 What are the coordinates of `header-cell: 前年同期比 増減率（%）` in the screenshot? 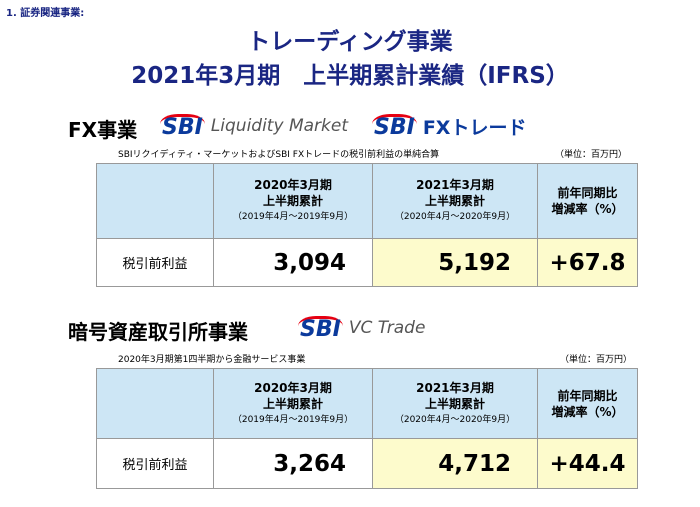 It's located at (587, 403).